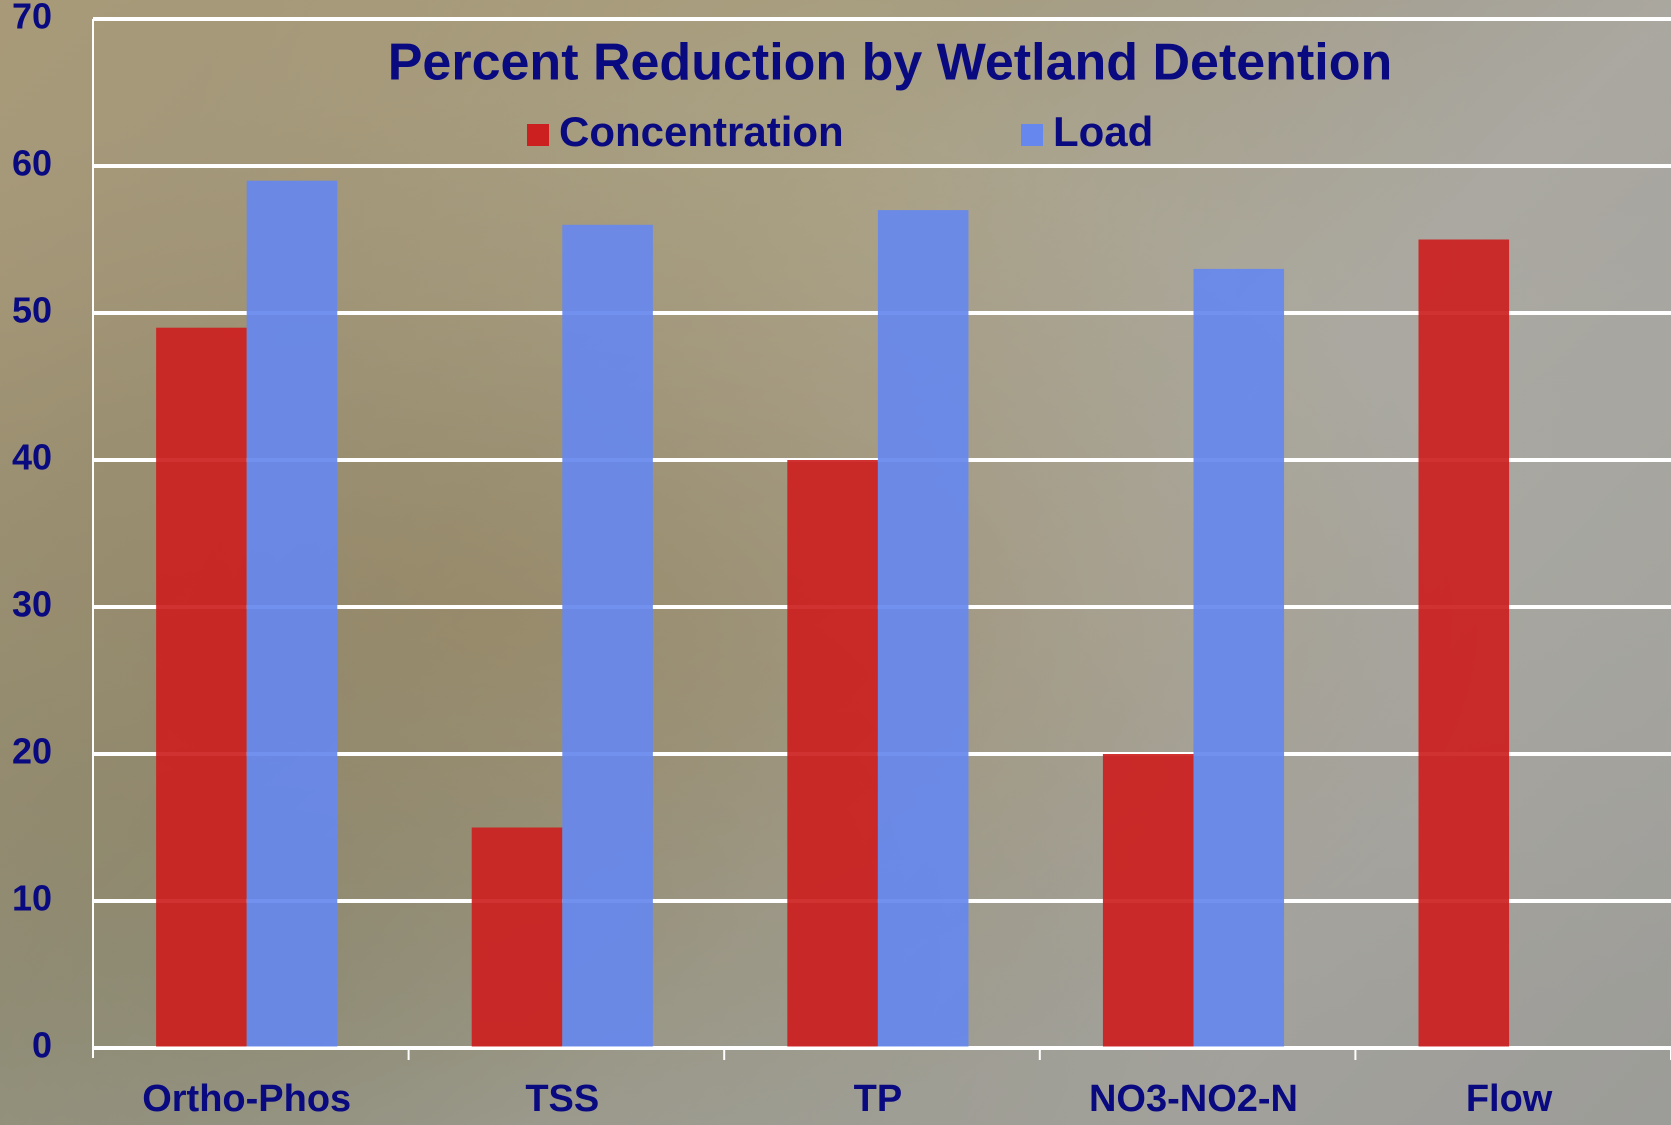  I want to click on legend-label: Load, so click(1103, 131).